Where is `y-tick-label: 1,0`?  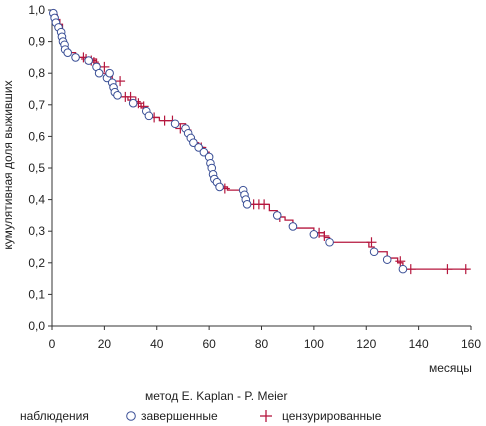
y-tick-label: 1,0 is located at coordinates (36, 10).